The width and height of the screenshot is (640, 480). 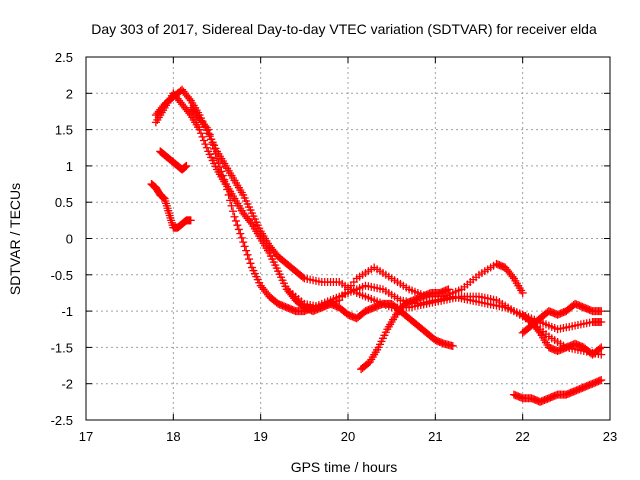 I want to click on x-tick-label: 21, so click(x=435, y=436).